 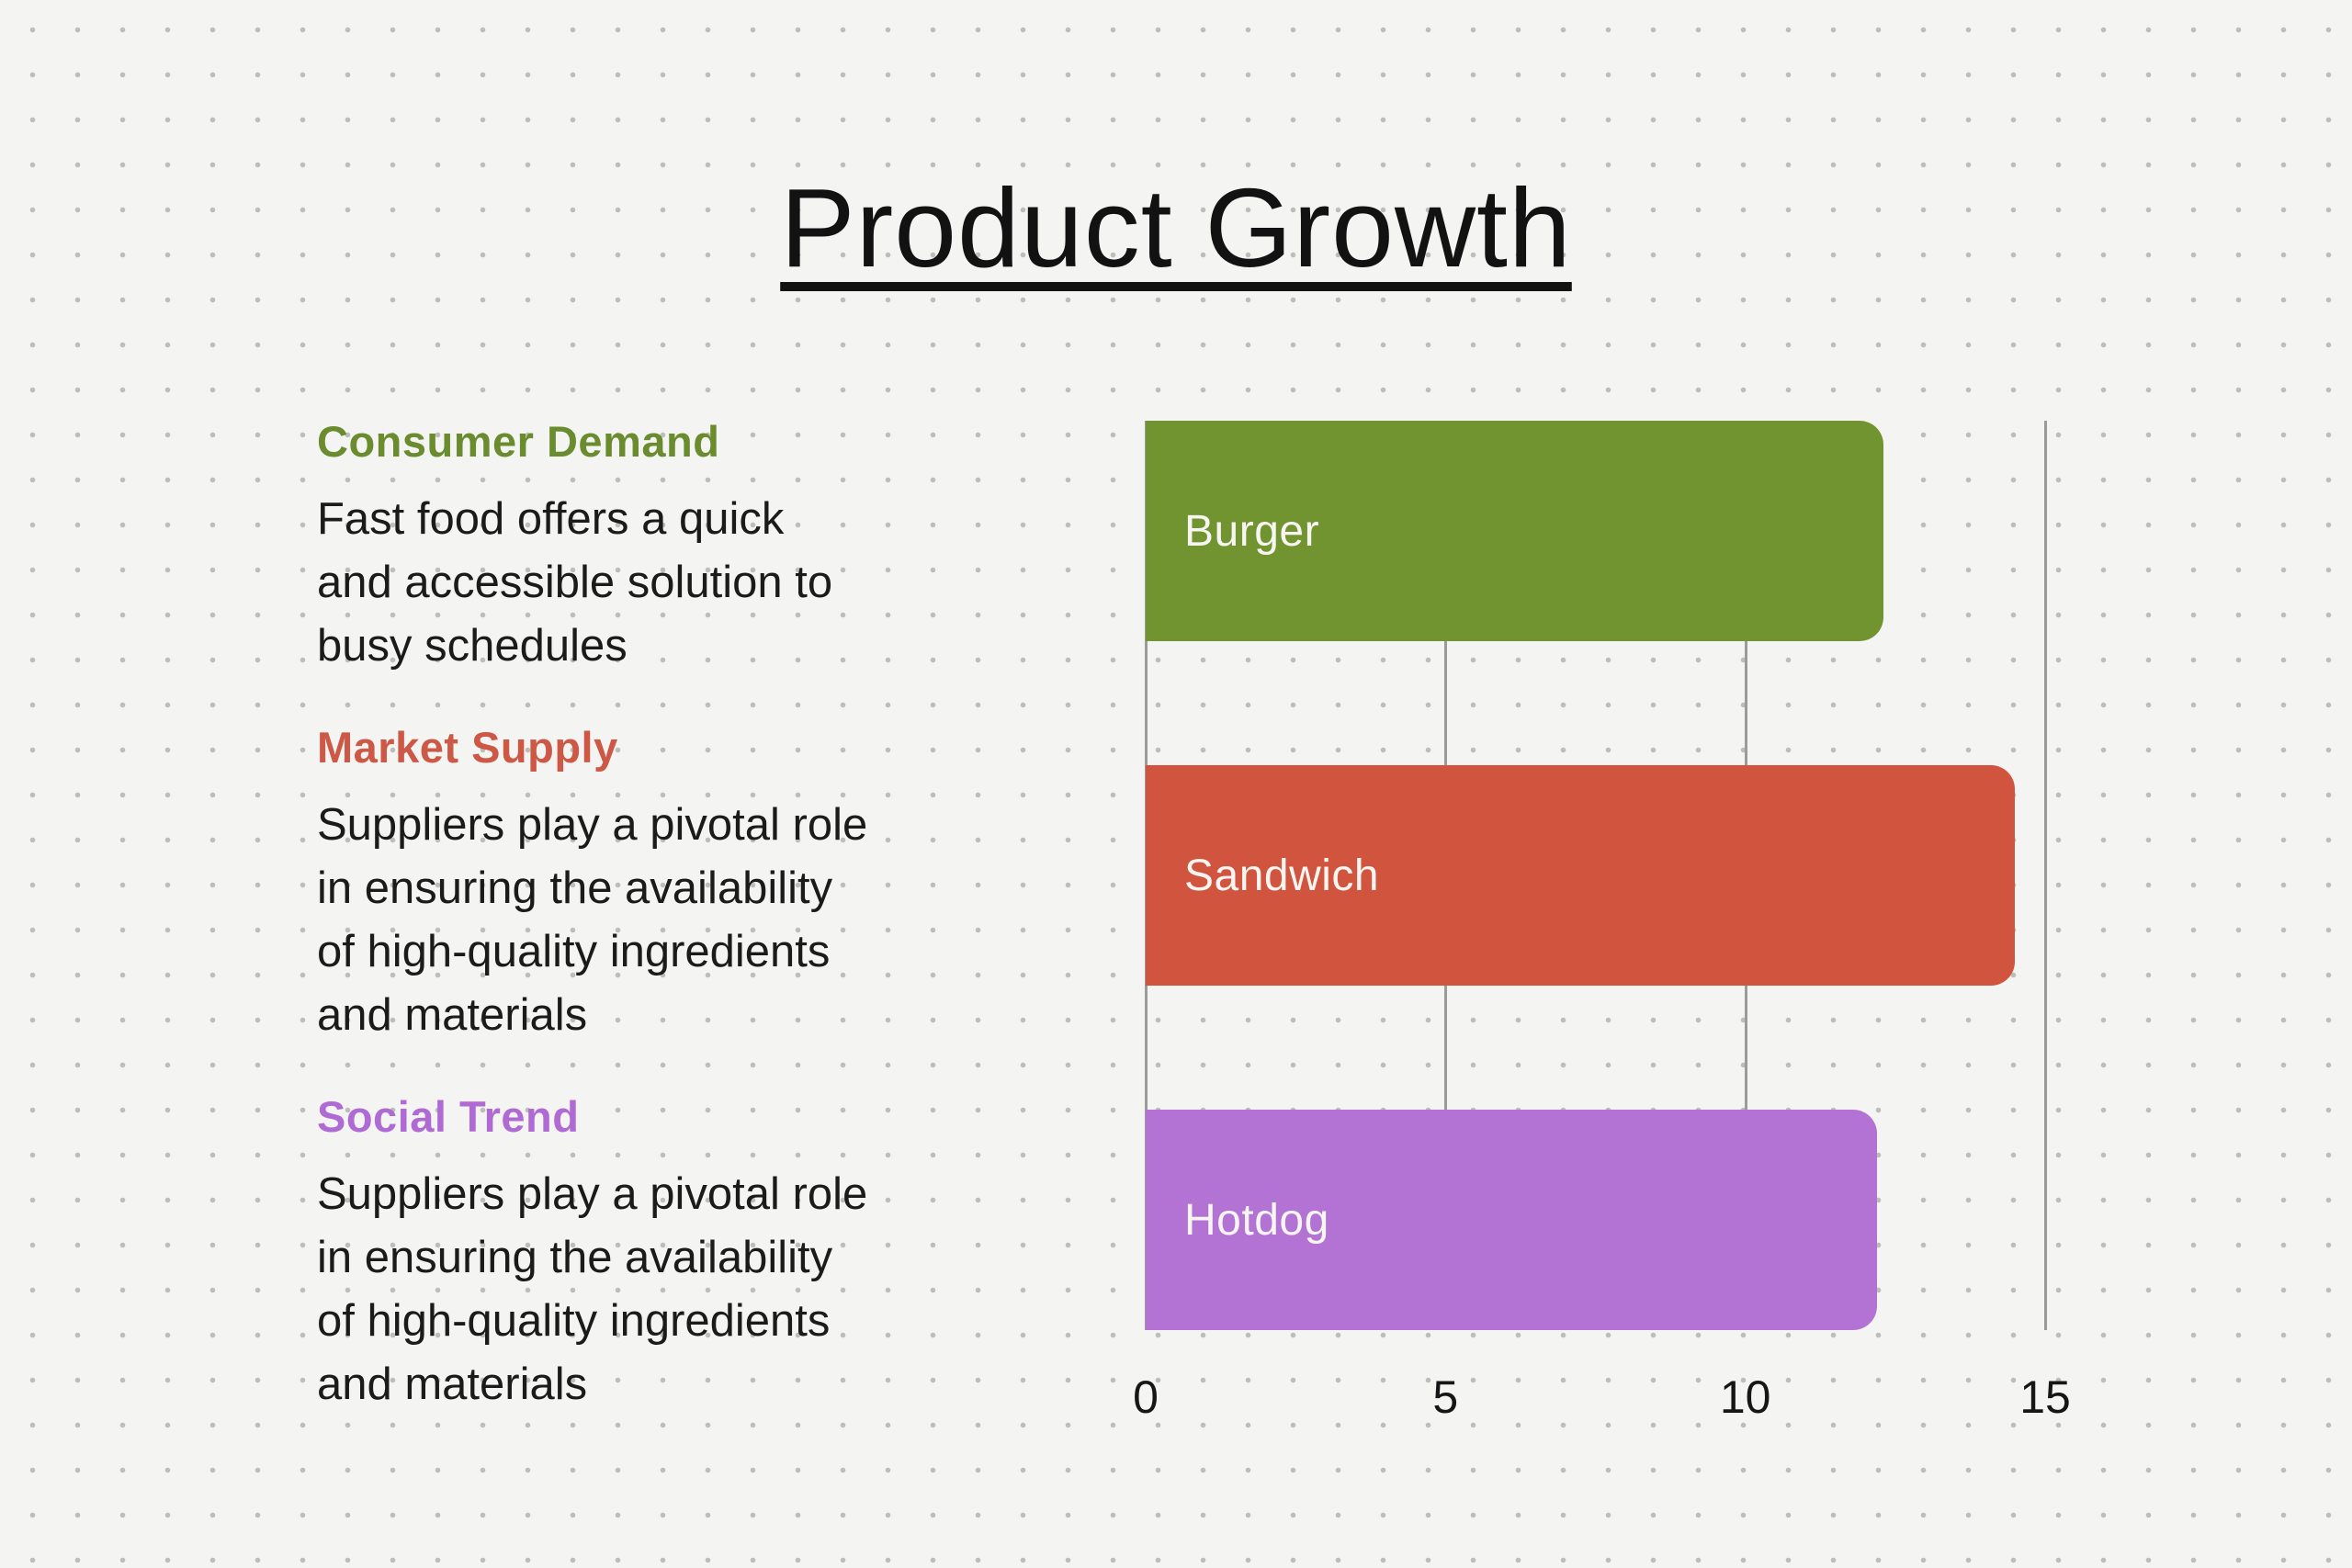 What do you see at coordinates (518, 442) in the screenshot?
I see `section-heading-consumer-demand: Consumer Demand` at bounding box center [518, 442].